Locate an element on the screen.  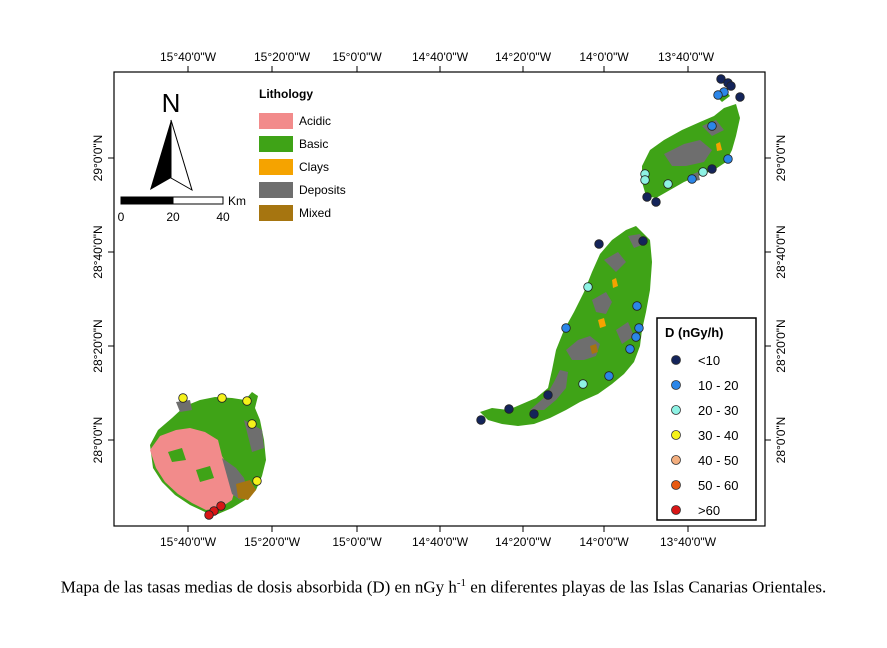
lon-label-bottom: 15°20'0"W is located at coordinates (272, 542).